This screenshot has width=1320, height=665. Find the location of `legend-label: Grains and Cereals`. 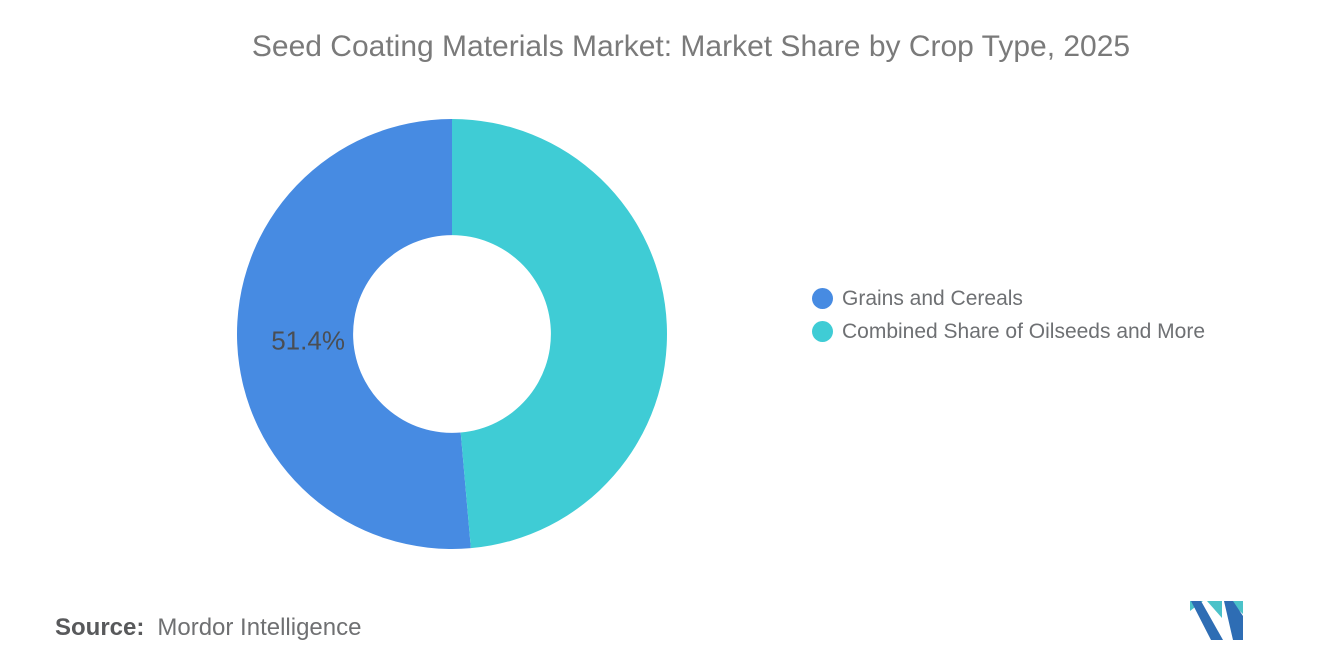

legend-label: Grains and Cereals is located at coordinates (932, 298).